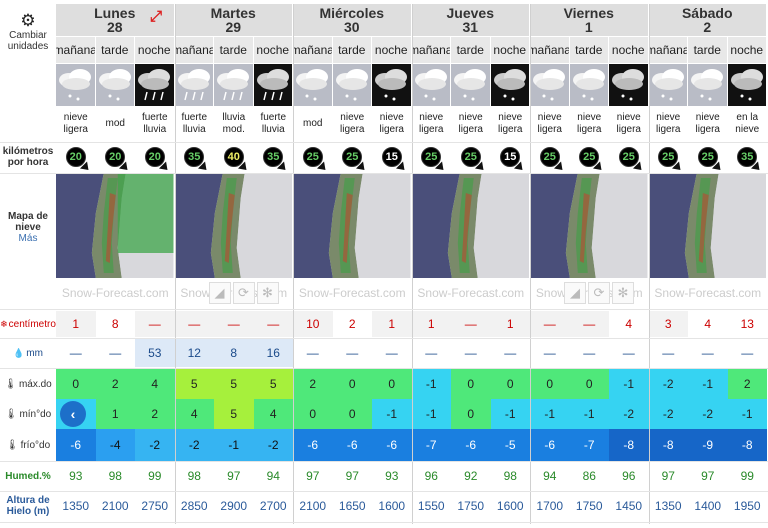  I want to click on weather-description: lluvia mod., so click(234, 124).